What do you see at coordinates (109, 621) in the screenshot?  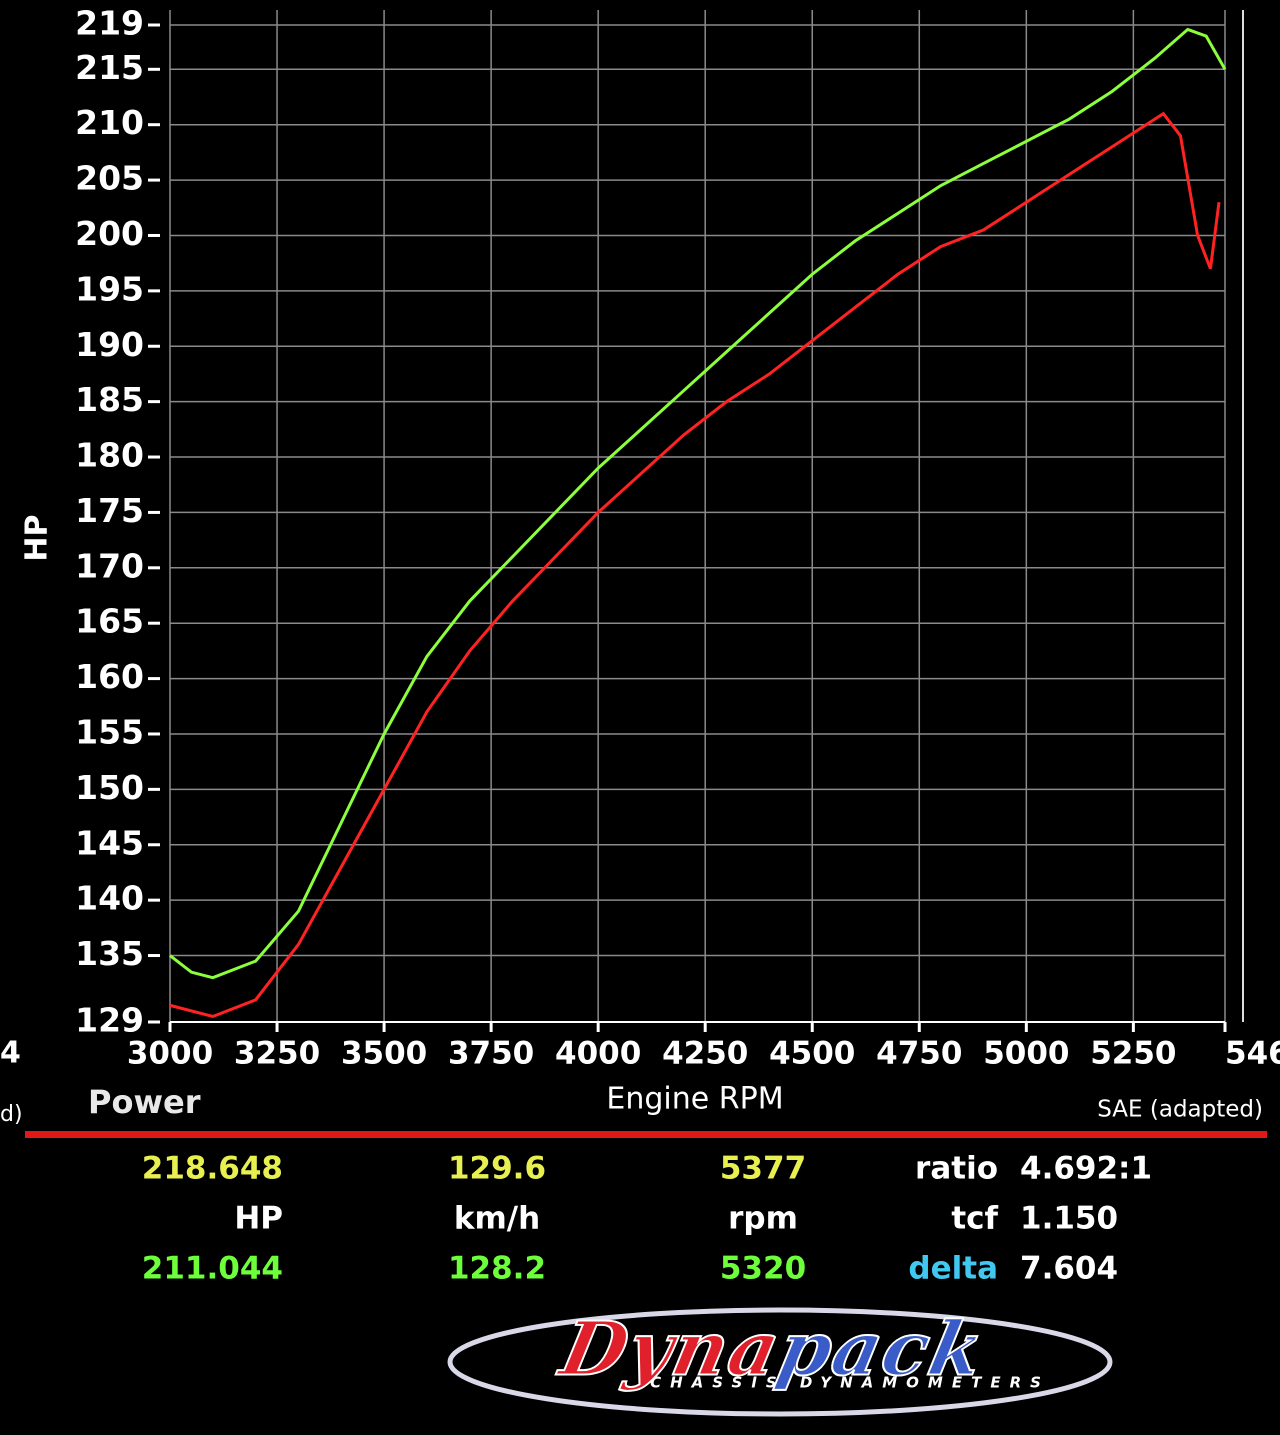 I see `y-tick-label: 165` at bounding box center [109, 621].